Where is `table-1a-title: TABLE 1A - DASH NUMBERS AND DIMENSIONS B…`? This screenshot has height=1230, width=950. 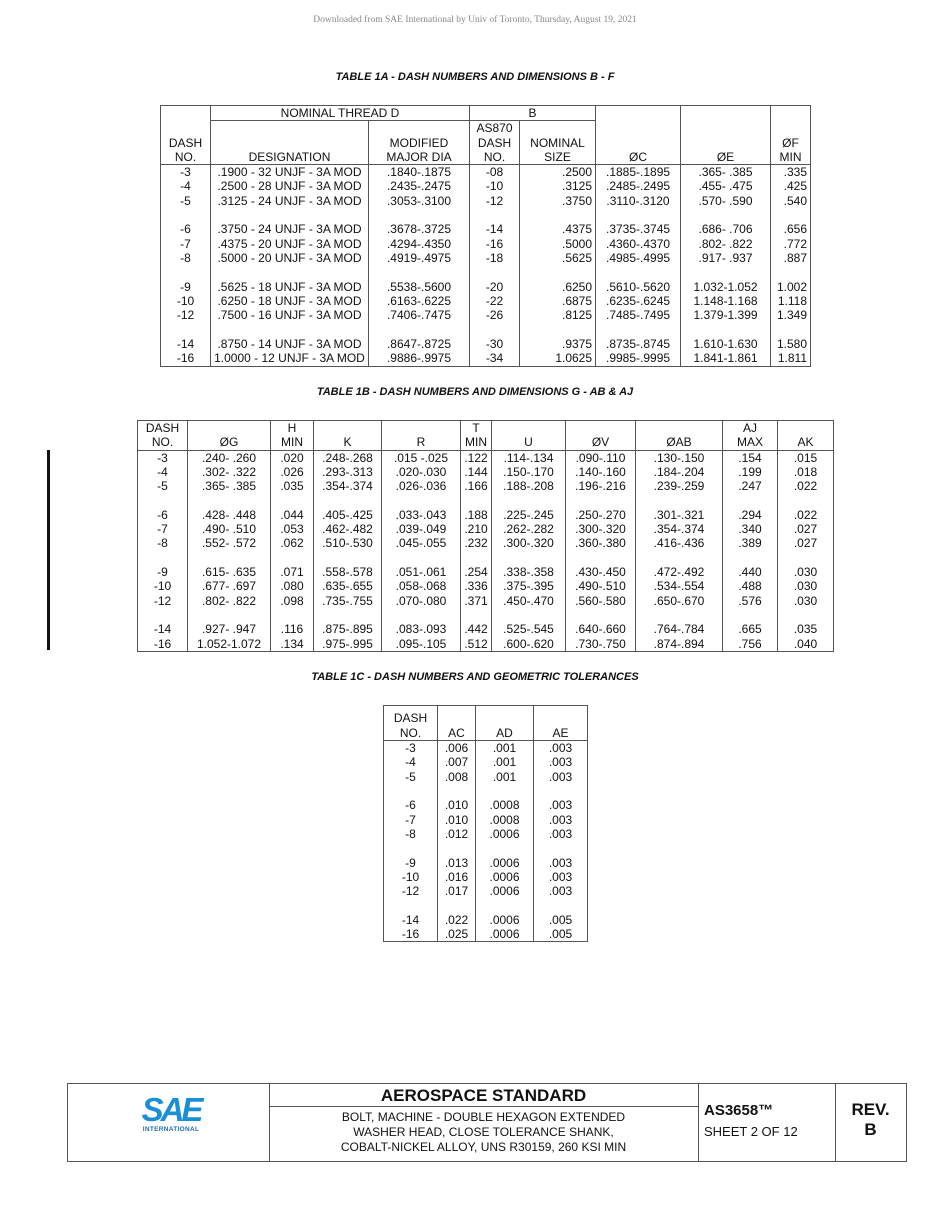 table-1a-title: TABLE 1A - DASH NUMBERS AND DIMENSIONS B… is located at coordinates (475, 77).